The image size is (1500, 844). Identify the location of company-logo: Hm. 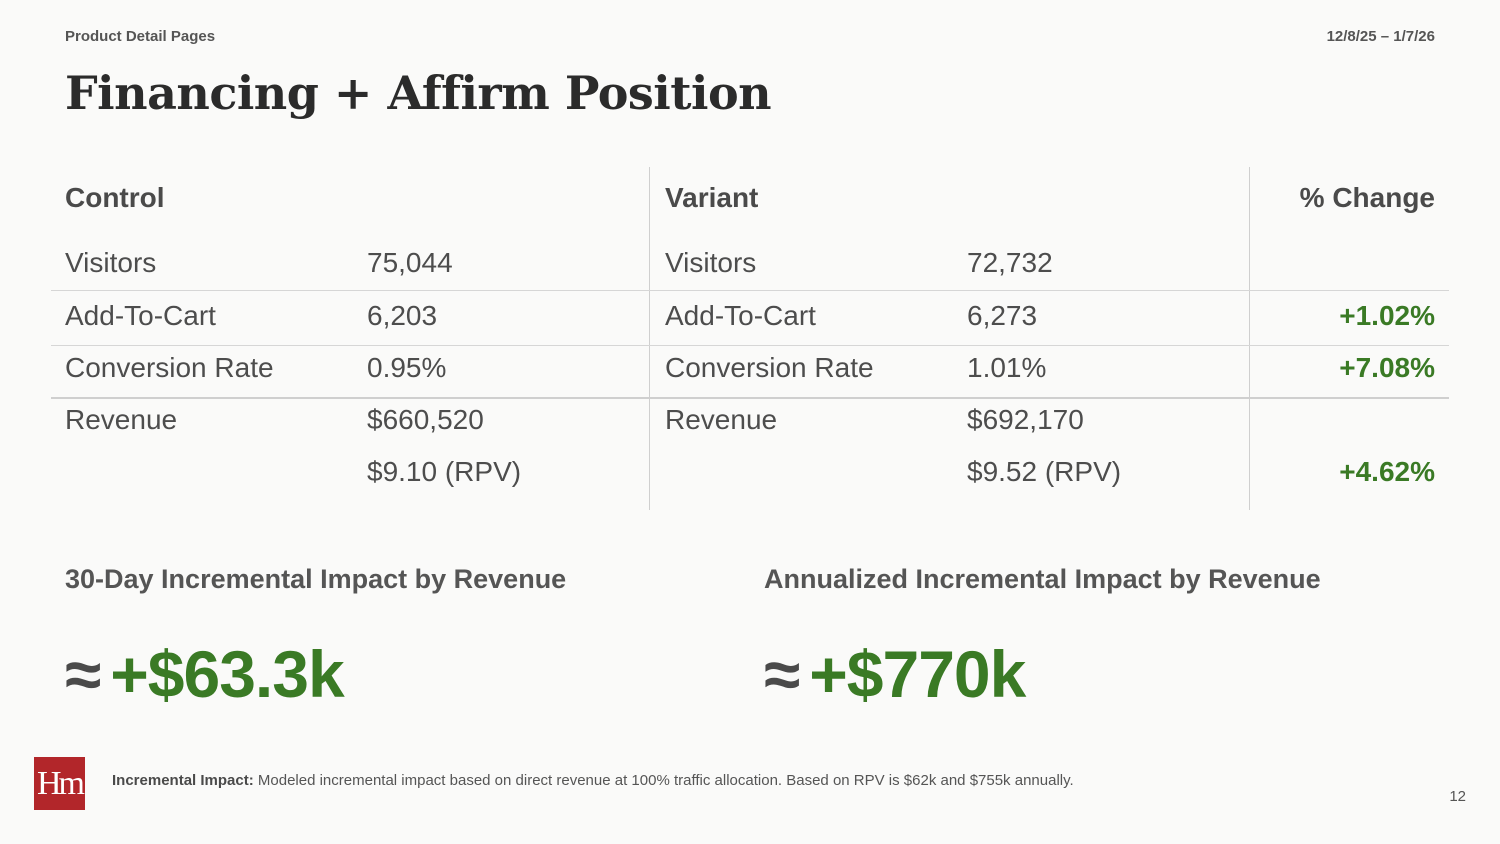
(59, 783).